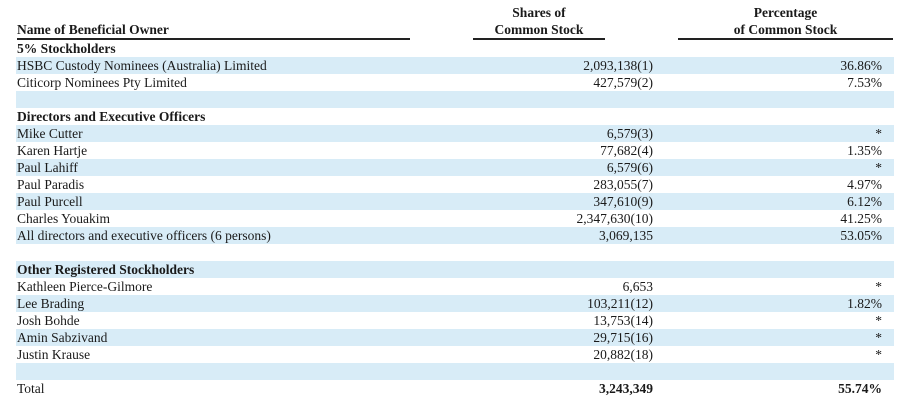 The image size is (911, 401). What do you see at coordinates (861, 235) in the screenshot?
I see `percentage-value: 53.05%` at bounding box center [861, 235].